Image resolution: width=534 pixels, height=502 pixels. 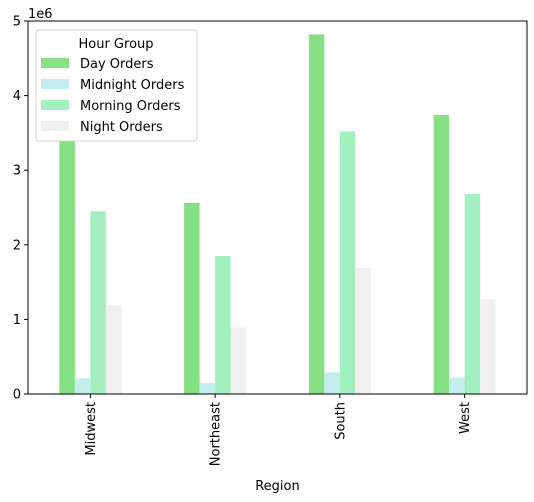 What do you see at coordinates (363, 330) in the screenshot?
I see `bar-south-night-orders` at bounding box center [363, 330].